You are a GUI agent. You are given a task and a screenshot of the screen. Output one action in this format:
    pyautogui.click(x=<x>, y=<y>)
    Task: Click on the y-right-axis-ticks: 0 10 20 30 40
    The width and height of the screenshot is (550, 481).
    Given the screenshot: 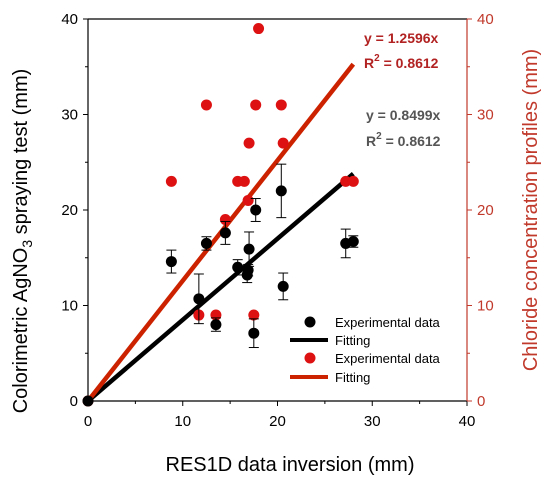 What is the action you would take?
    pyautogui.click(x=480, y=210)
    